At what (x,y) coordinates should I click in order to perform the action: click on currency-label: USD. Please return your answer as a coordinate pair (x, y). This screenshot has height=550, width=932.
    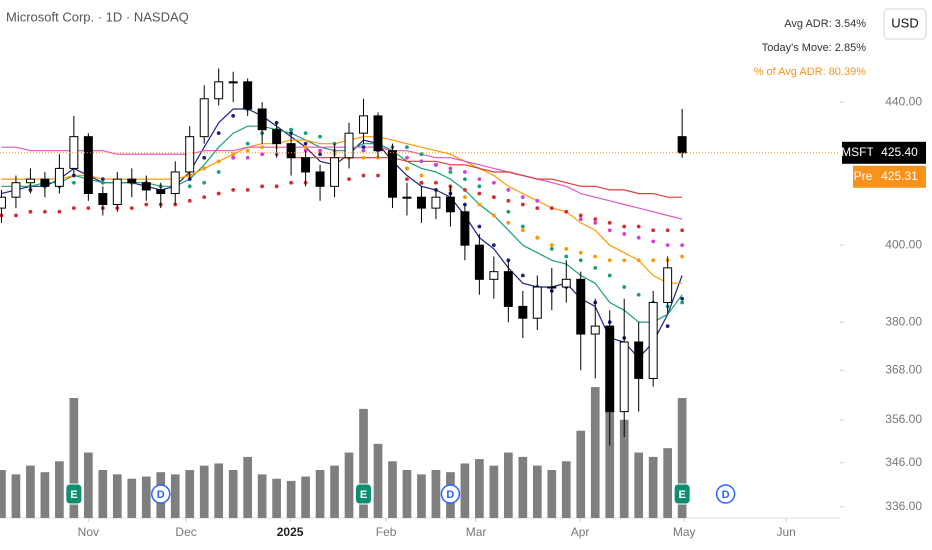
    Looking at the image, I should click on (904, 22).